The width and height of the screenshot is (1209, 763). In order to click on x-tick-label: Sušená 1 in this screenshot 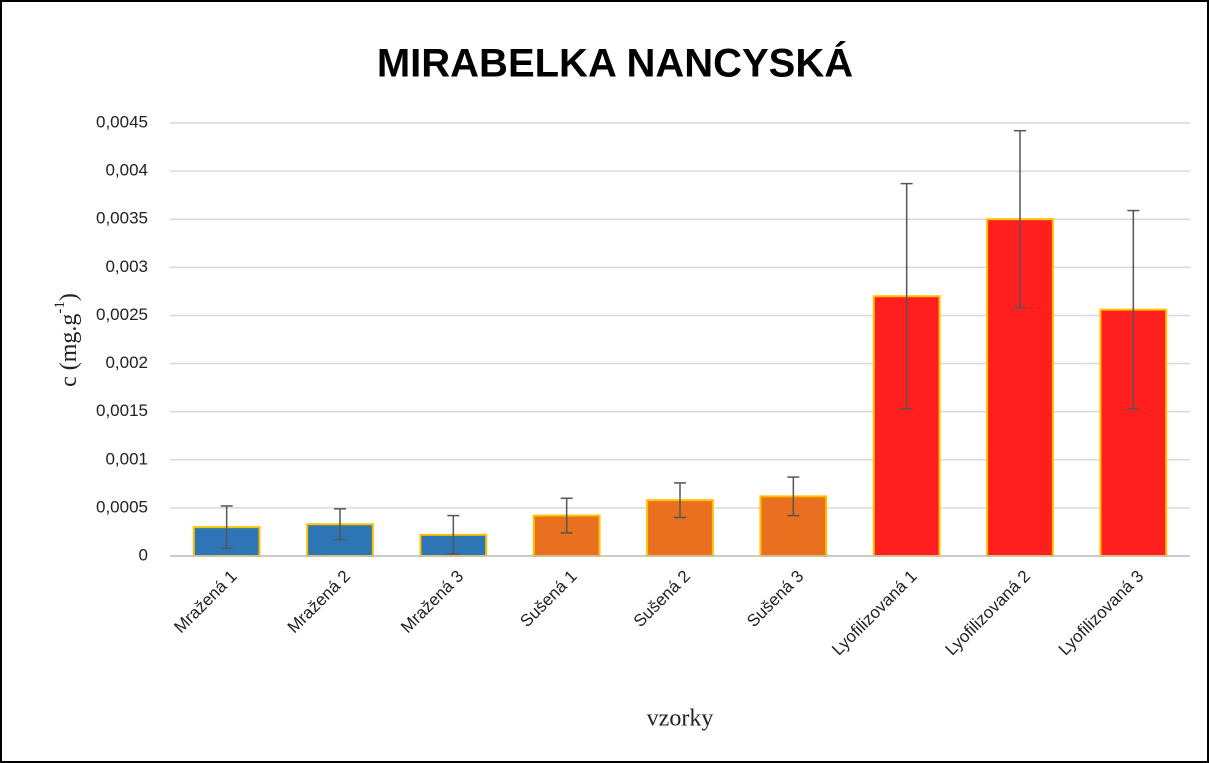, I will do `click(548, 599)`.